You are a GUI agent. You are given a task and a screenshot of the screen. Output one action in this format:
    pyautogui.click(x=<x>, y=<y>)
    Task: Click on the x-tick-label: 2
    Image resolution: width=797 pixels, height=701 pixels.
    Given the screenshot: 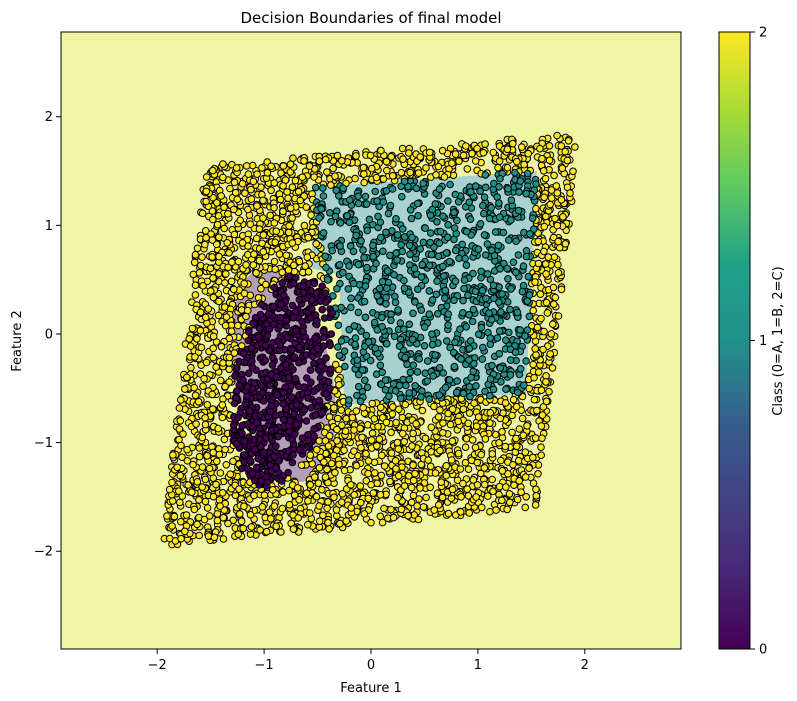 What is the action you would take?
    pyautogui.click(x=585, y=665)
    